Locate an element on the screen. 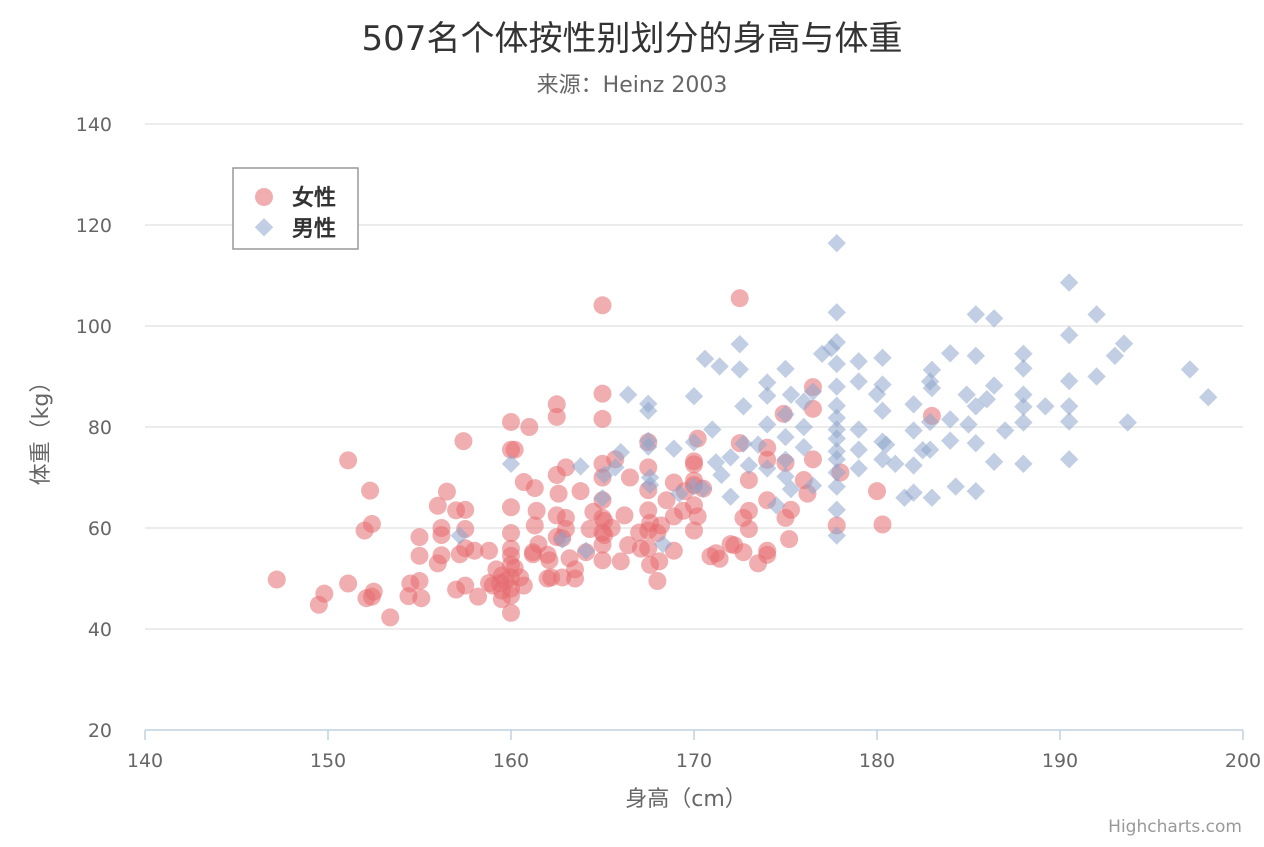  legend-item-female: 女性 is located at coordinates (314, 198).